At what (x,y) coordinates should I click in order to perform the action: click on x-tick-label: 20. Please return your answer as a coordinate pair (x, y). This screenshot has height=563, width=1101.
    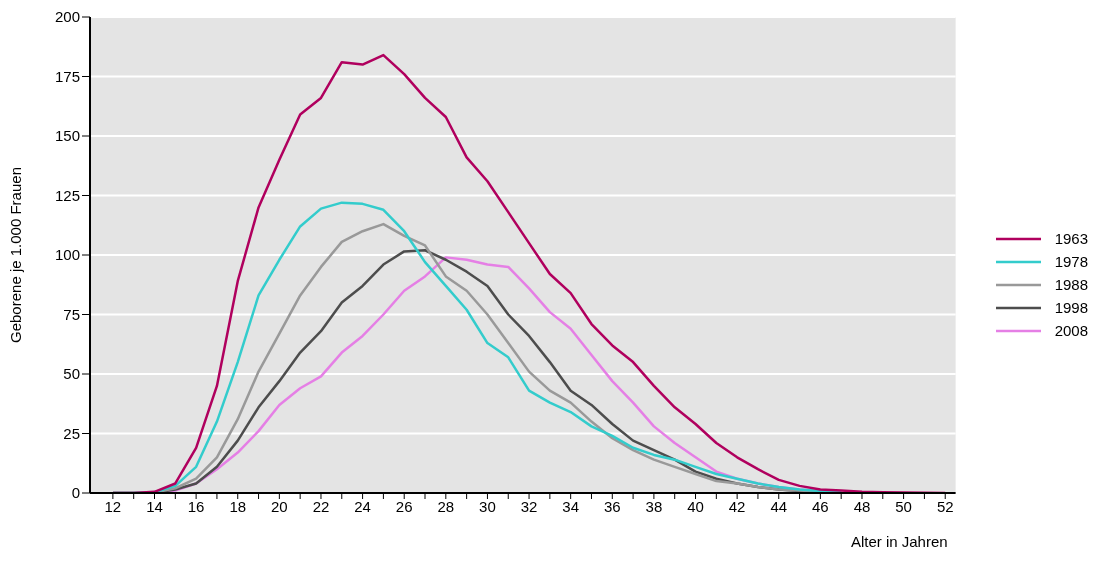
    Looking at the image, I should click on (279, 506).